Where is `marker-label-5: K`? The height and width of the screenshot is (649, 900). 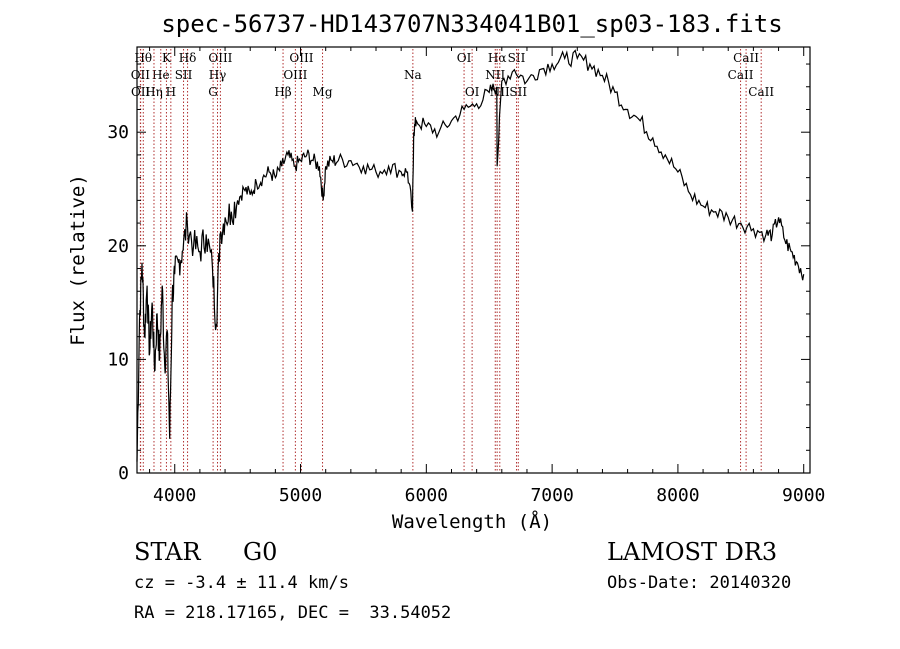 marker-label-5: K is located at coordinates (167, 58).